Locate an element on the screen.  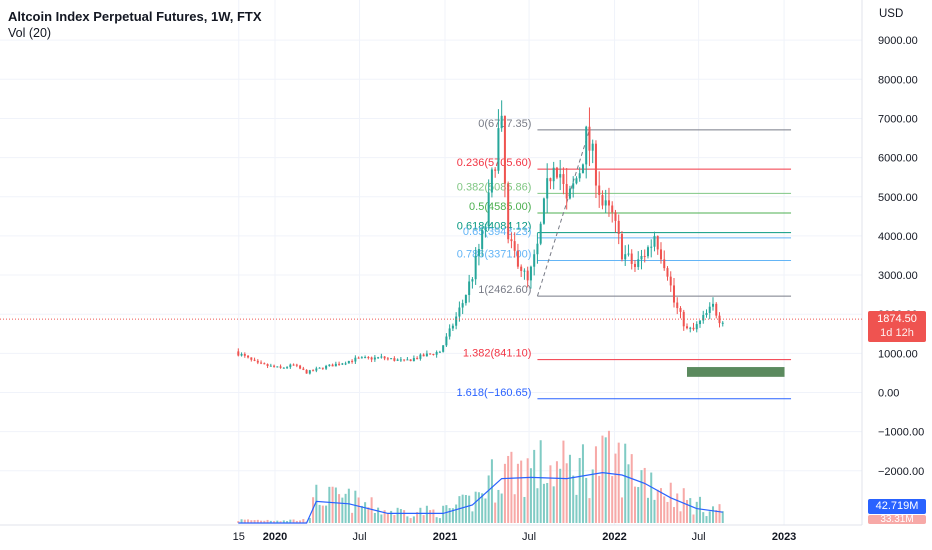
fib-level-label: 1.618(−160.65) is located at coordinates (494, 393).